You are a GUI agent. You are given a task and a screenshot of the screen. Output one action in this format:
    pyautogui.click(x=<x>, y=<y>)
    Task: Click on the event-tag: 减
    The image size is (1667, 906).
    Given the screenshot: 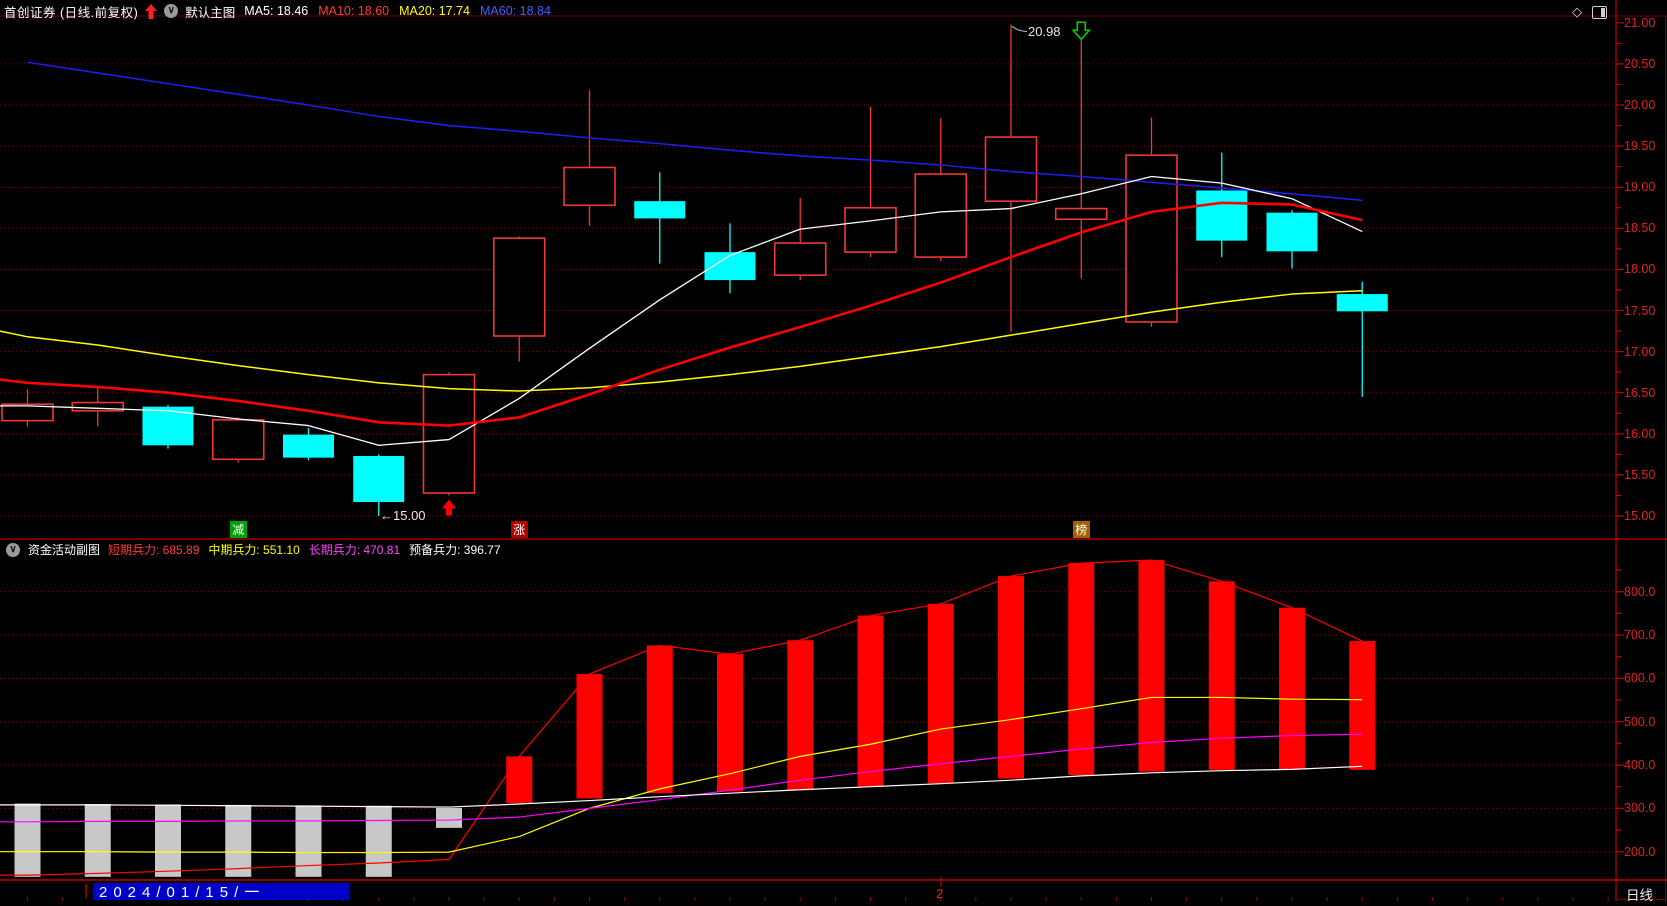 What is the action you would take?
    pyautogui.click(x=238, y=529)
    